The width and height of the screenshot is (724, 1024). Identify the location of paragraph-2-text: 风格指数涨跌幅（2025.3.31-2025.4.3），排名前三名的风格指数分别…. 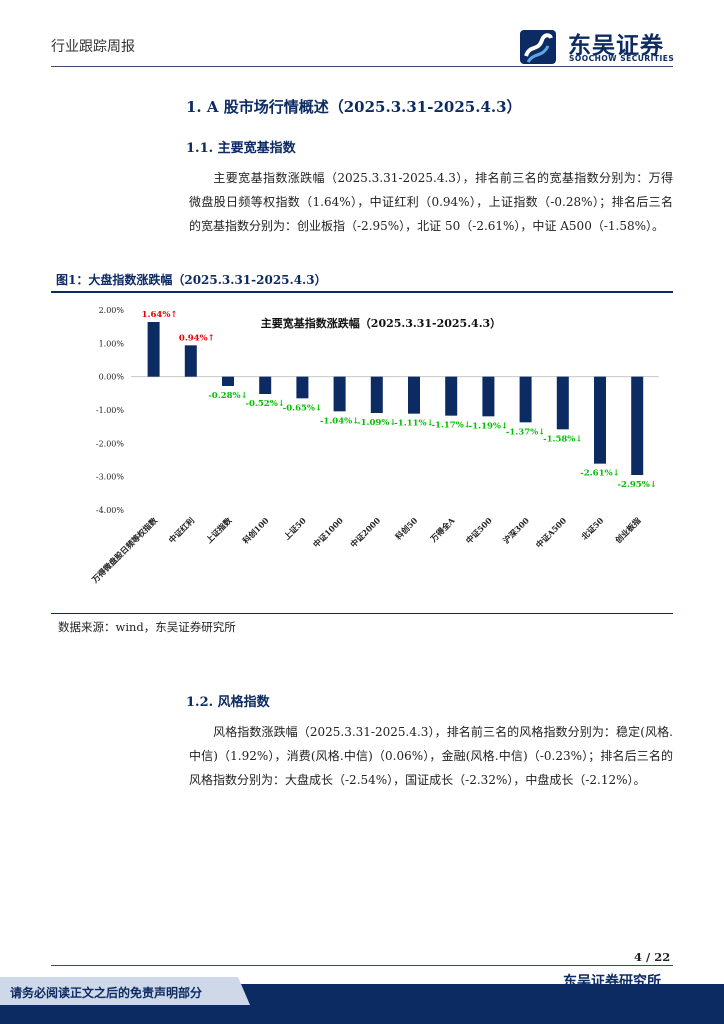
(431, 756).